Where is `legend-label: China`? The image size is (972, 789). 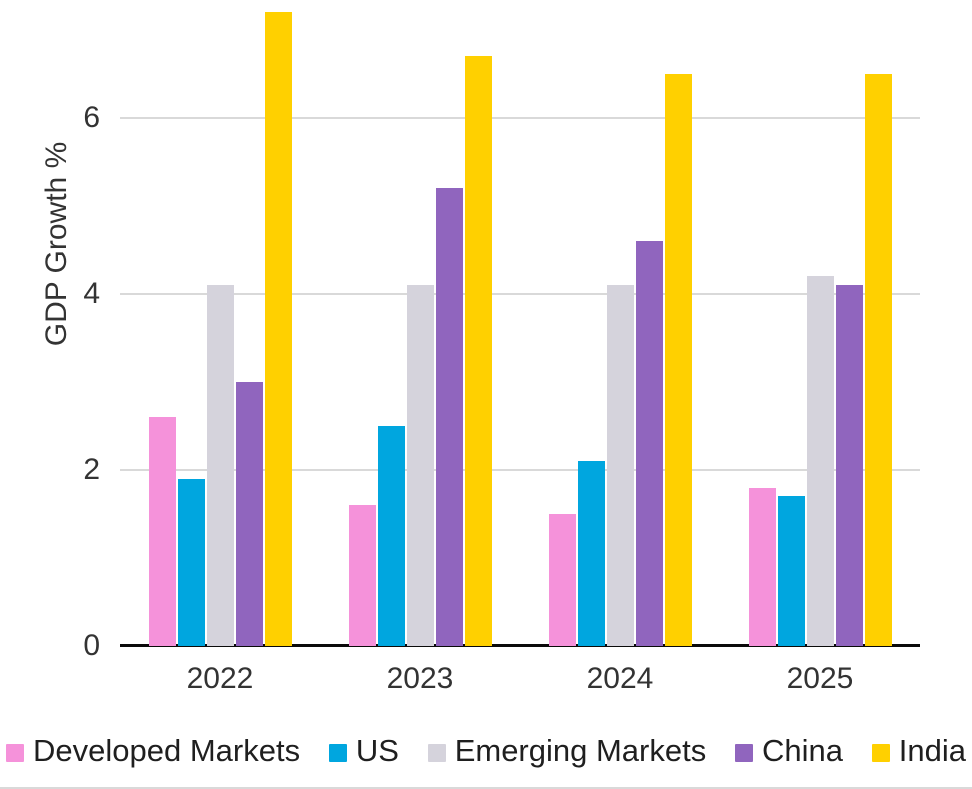
legend-label: China is located at coordinates (802, 750).